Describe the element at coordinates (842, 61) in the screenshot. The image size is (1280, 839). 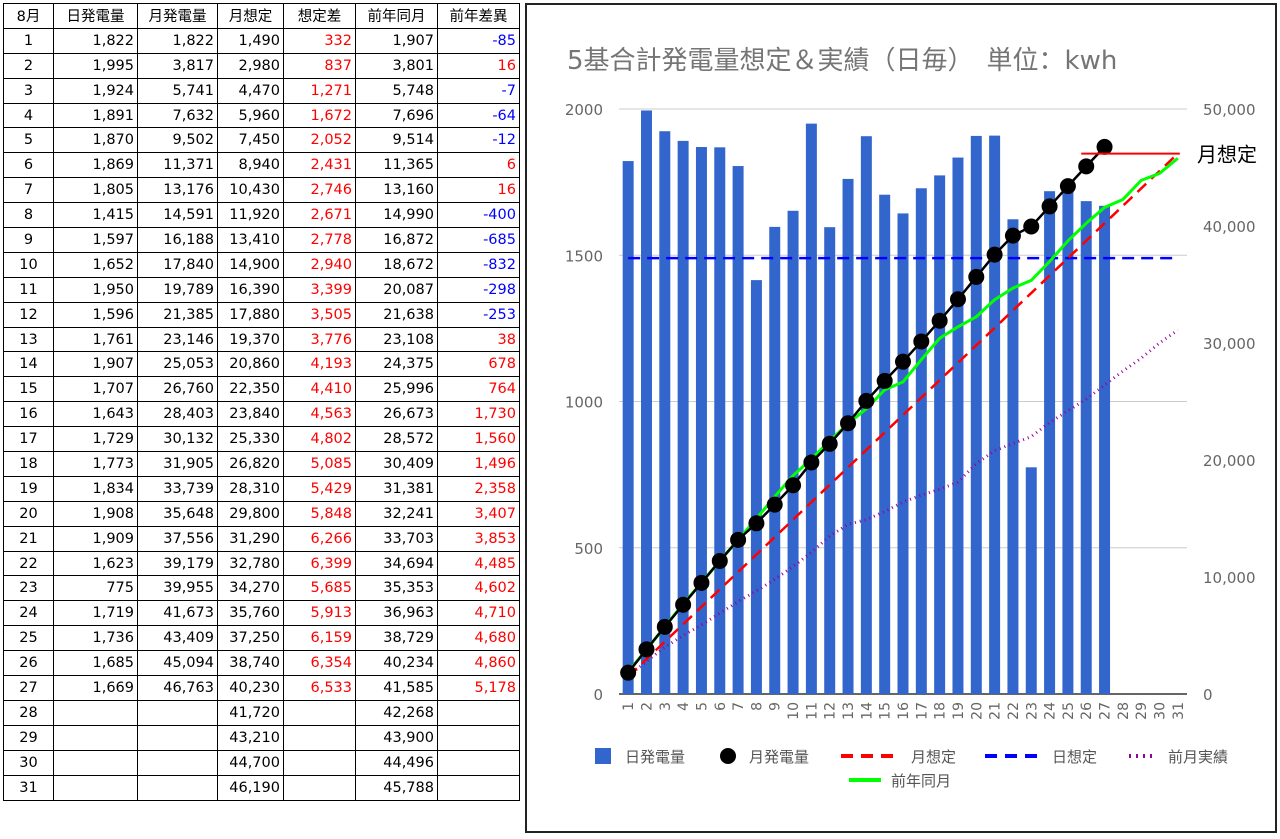
I see `chart-title: 5基合計発電量想定＆実績（日毎） 単位：kwh` at that location.